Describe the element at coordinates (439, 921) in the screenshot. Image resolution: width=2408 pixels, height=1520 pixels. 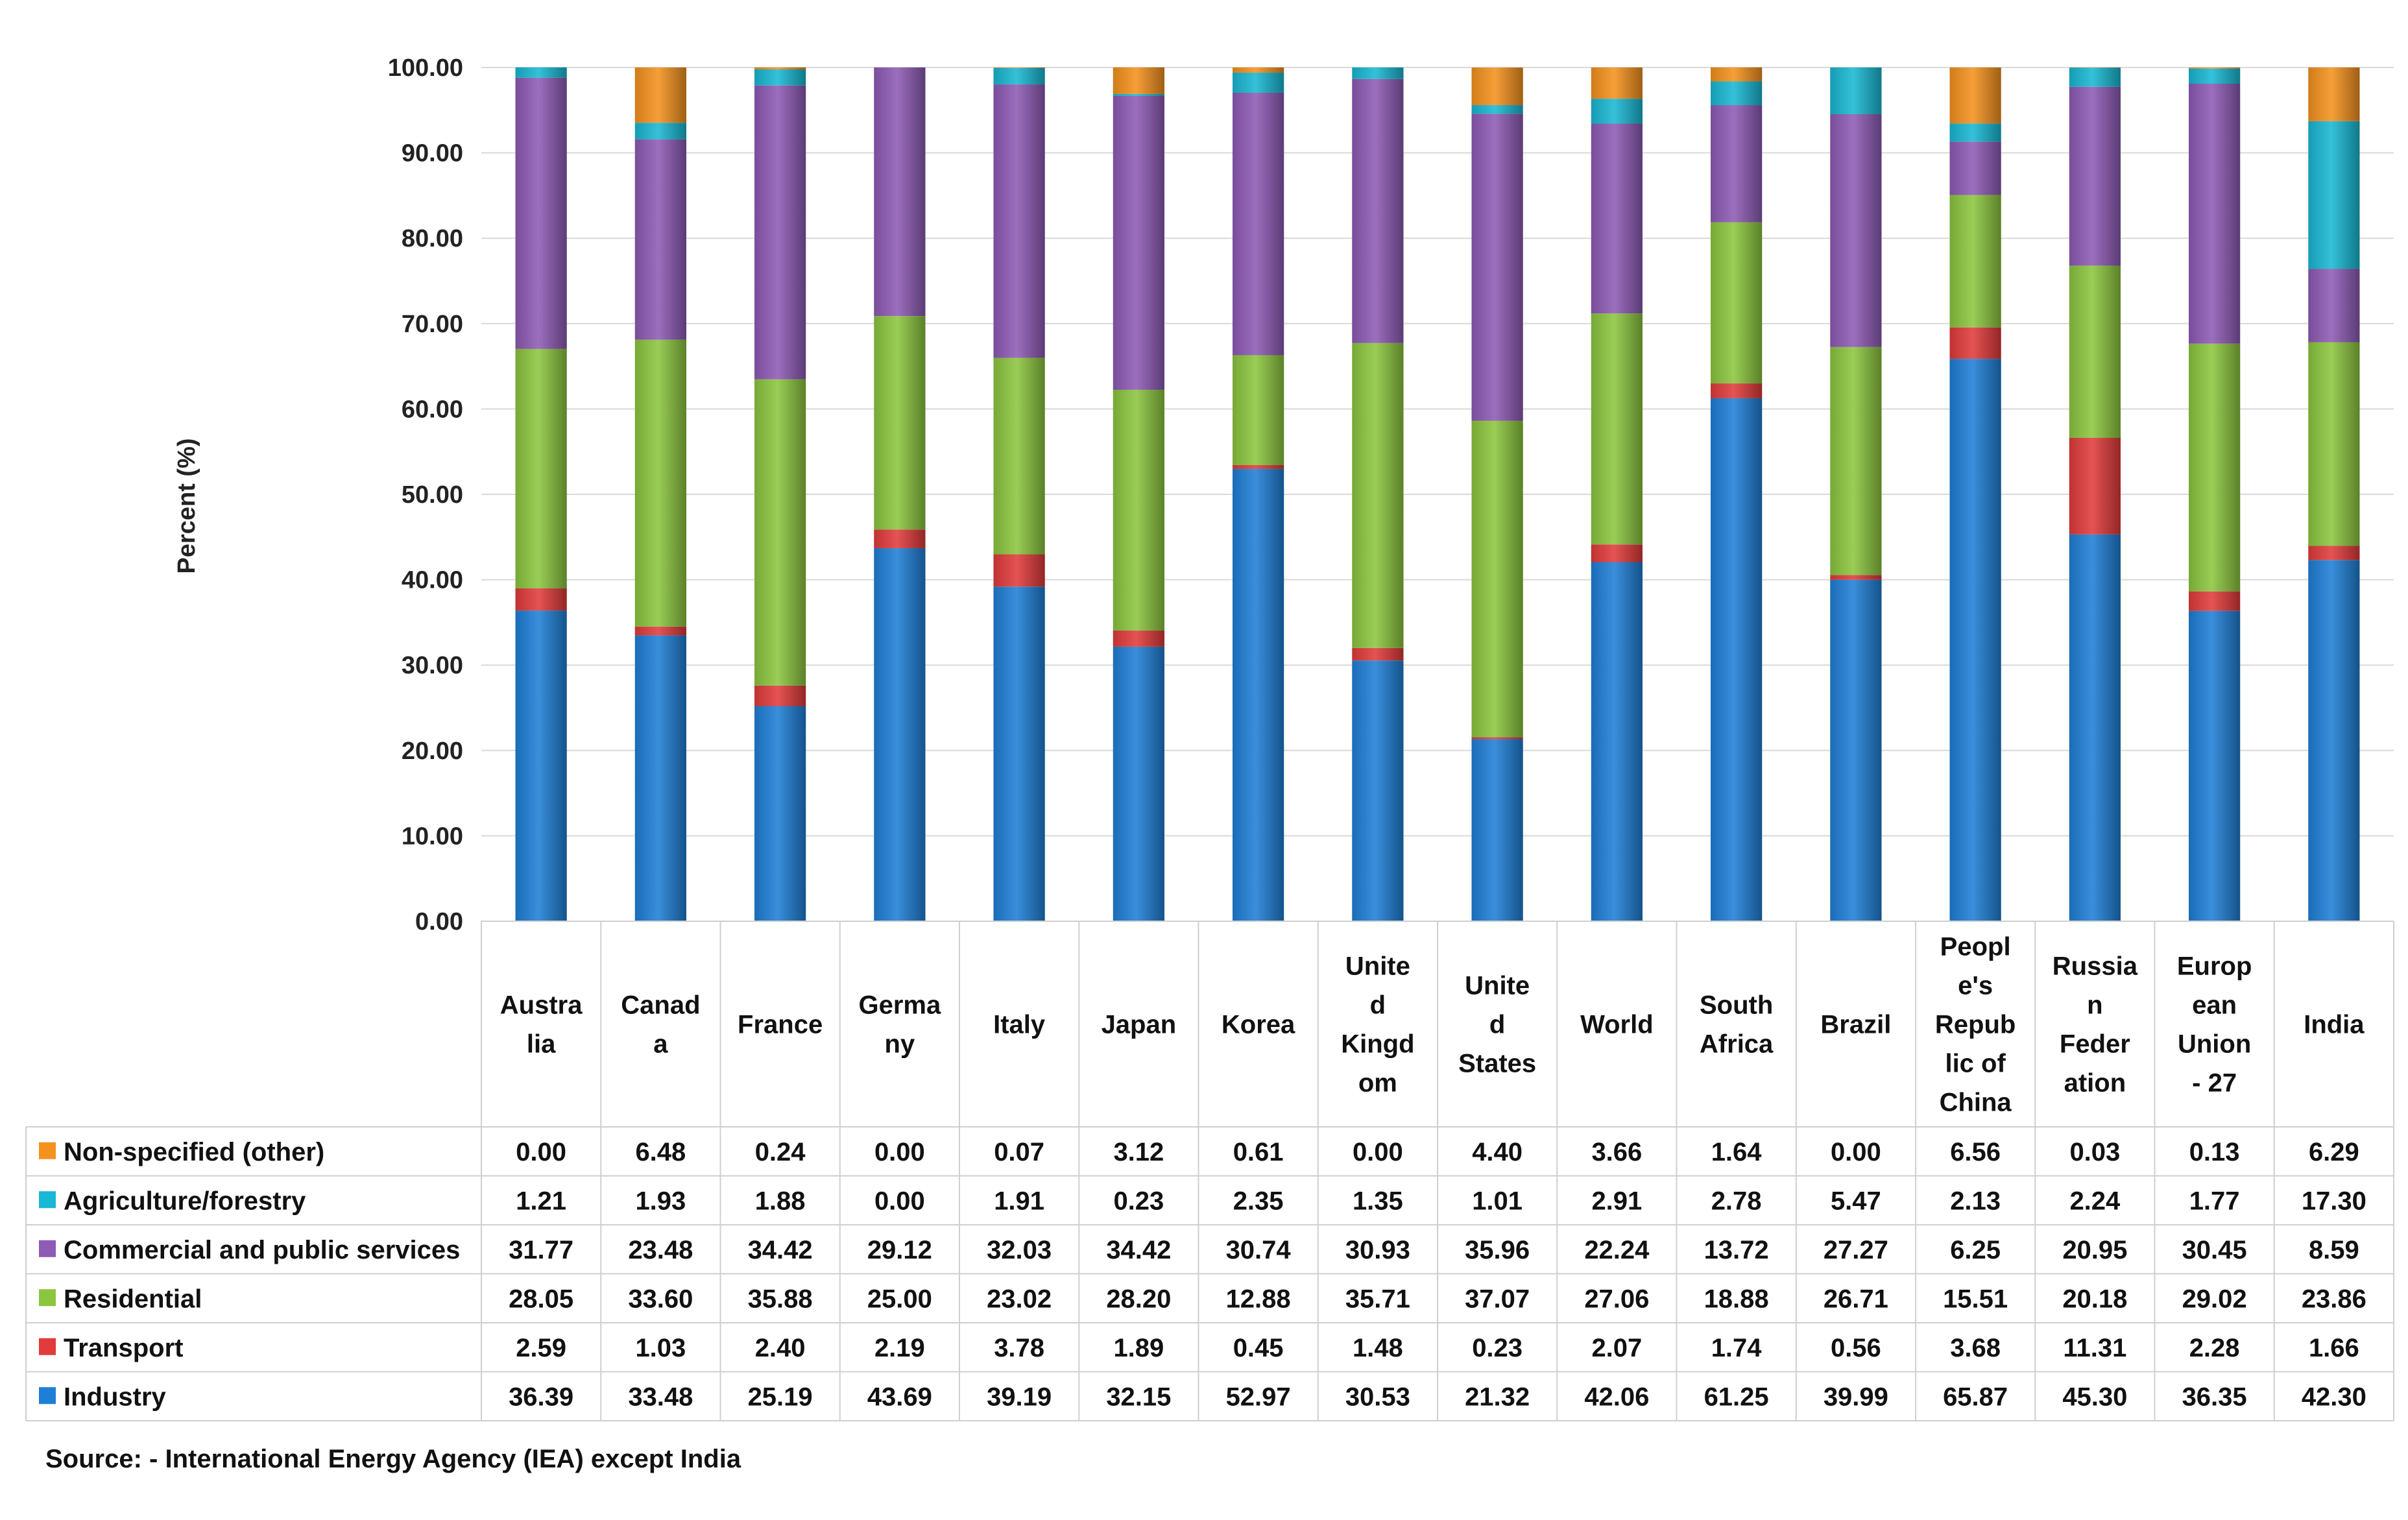
I see `y-tick-label: 0.00` at that location.